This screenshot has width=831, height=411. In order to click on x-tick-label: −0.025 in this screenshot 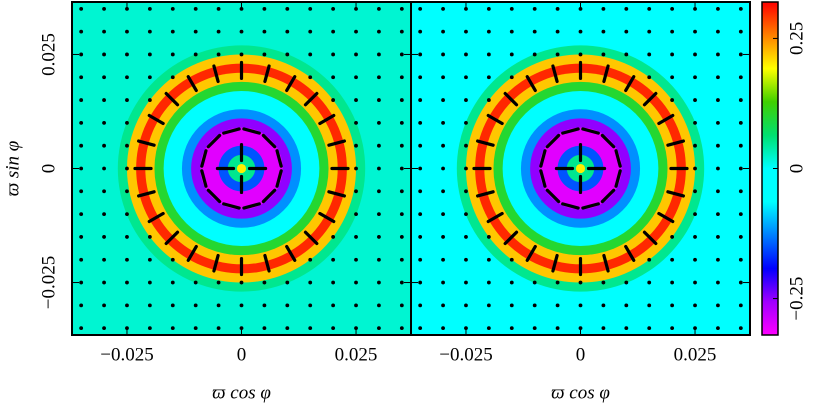, I will do `click(126, 354)`.